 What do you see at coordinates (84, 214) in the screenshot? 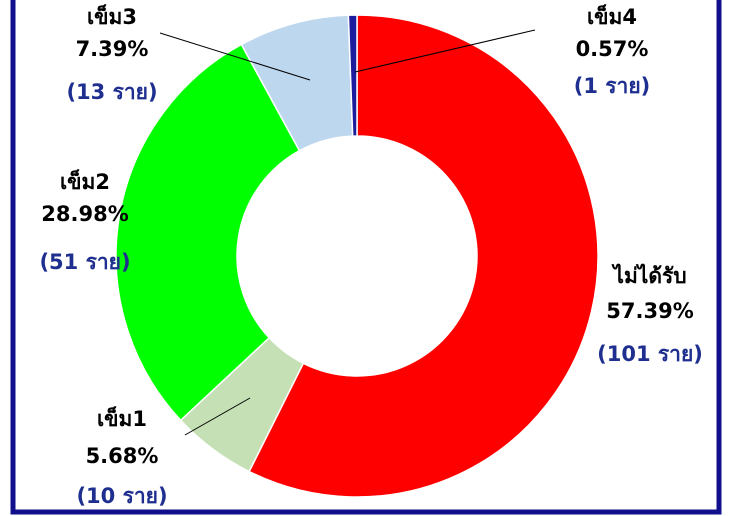
I see `value-label: 28.98%` at bounding box center [84, 214].